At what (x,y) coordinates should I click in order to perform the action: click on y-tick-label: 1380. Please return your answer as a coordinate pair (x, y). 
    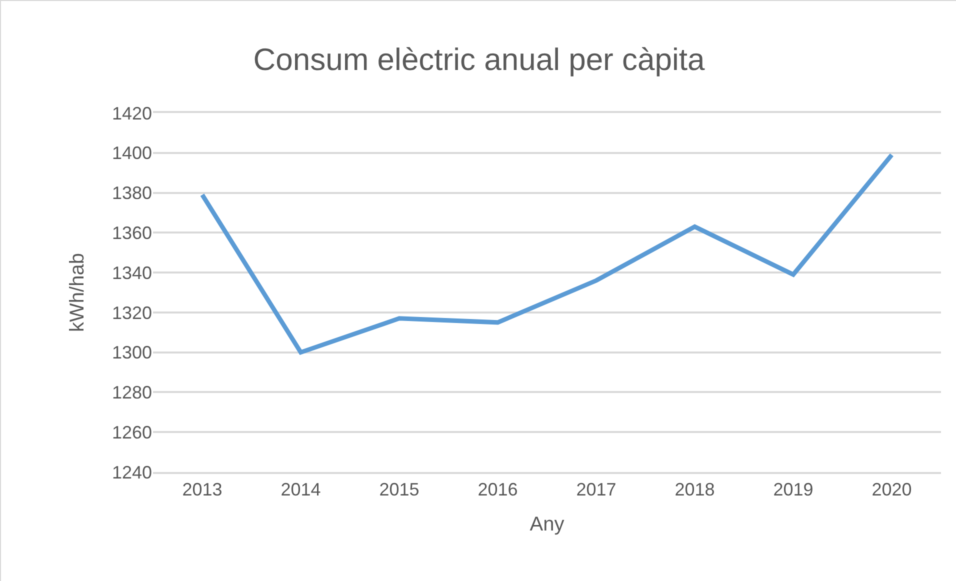
    Looking at the image, I should click on (132, 193).